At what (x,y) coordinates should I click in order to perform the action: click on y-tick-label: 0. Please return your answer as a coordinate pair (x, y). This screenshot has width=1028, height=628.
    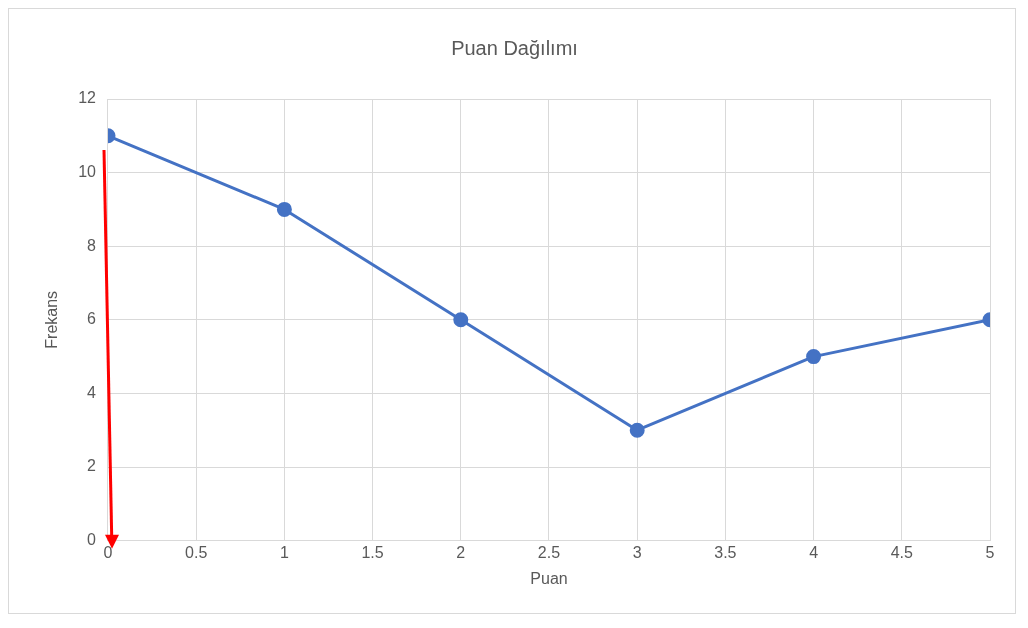
    Looking at the image, I should click on (92, 540).